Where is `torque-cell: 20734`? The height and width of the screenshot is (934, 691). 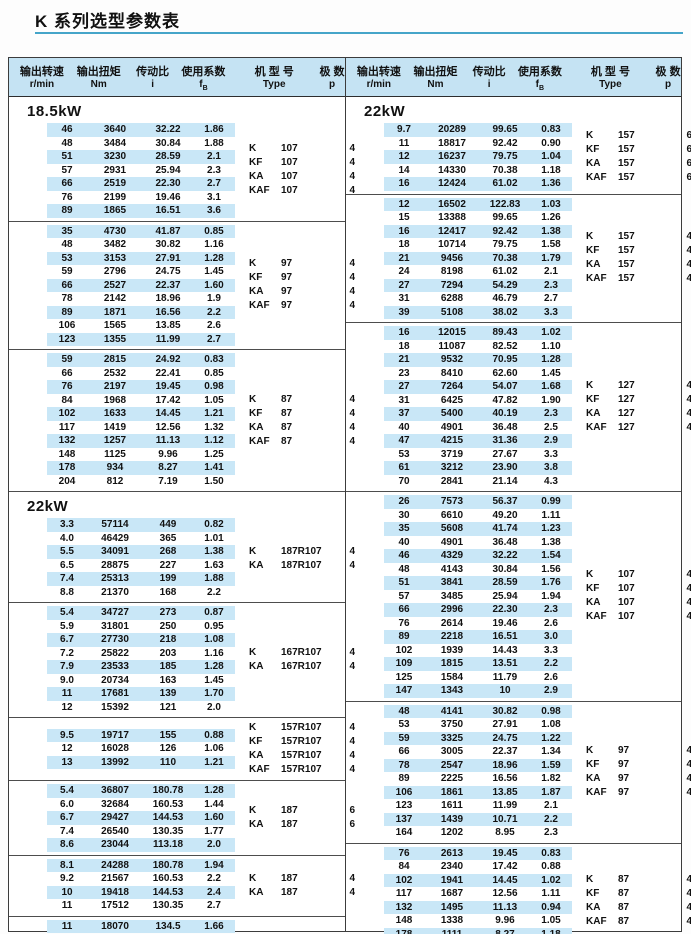 torque-cell: 20734 is located at coordinates (115, 680).